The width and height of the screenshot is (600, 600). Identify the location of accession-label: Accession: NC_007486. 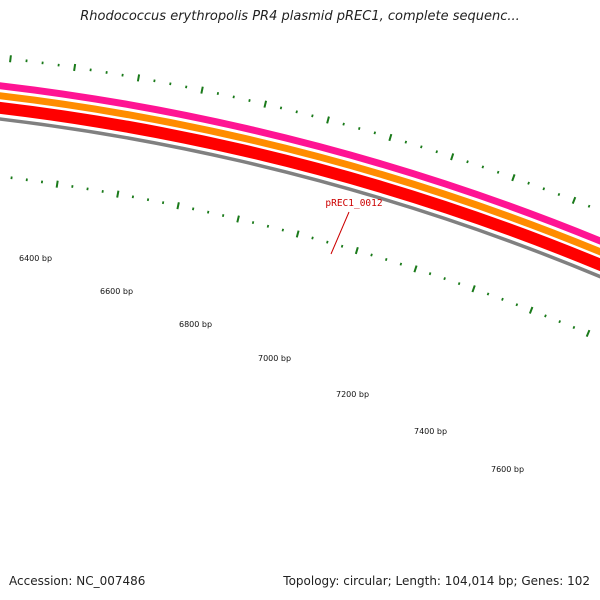
(77, 581).